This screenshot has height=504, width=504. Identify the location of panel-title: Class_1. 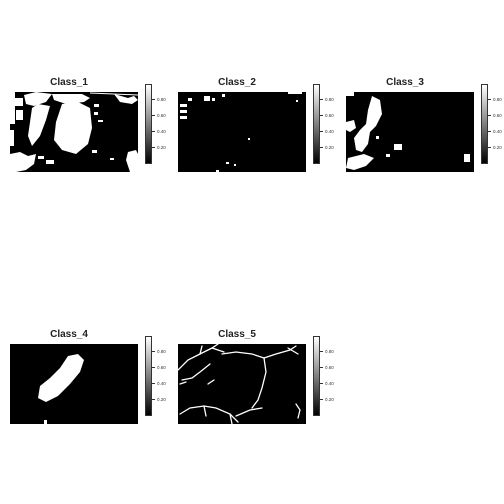
(69, 82).